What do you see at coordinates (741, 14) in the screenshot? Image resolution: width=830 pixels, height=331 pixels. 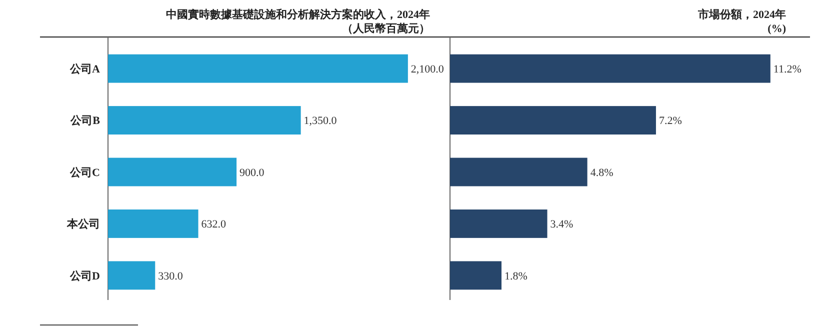 I see `chart-title: 市場份額，2024年` at bounding box center [741, 14].